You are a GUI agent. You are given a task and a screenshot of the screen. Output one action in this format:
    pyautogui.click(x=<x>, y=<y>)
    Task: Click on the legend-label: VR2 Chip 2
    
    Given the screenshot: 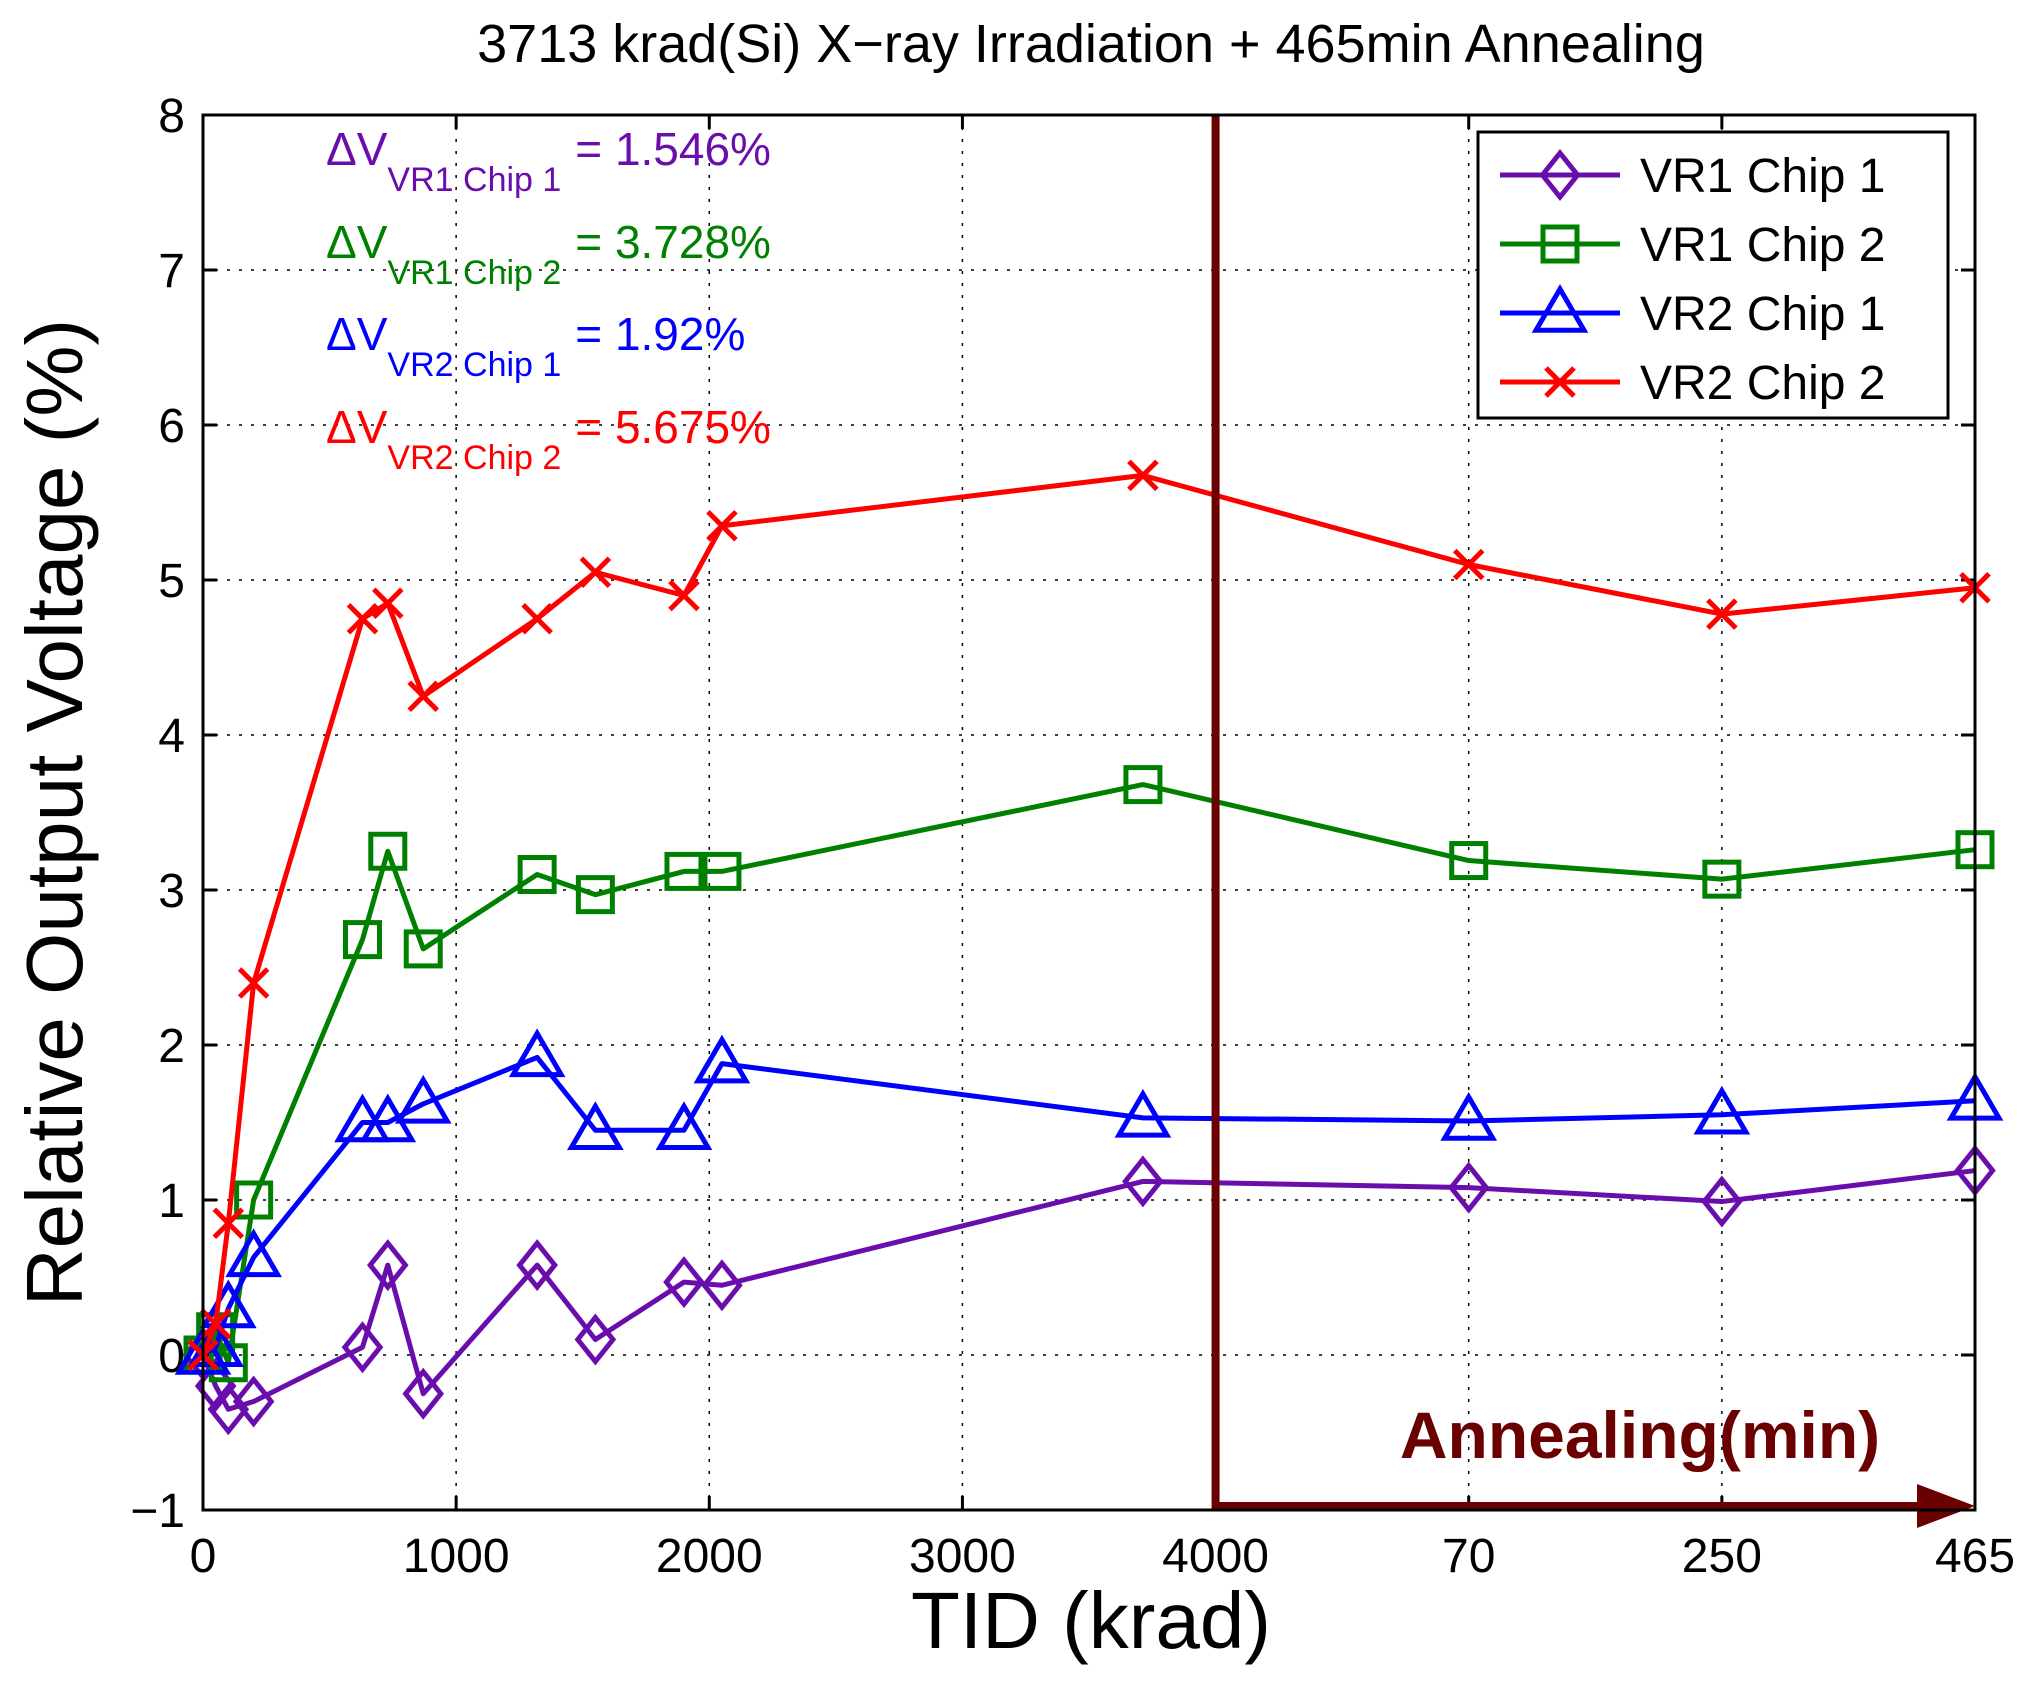 What is the action you would take?
    pyautogui.click(x=1762, y=383)
    